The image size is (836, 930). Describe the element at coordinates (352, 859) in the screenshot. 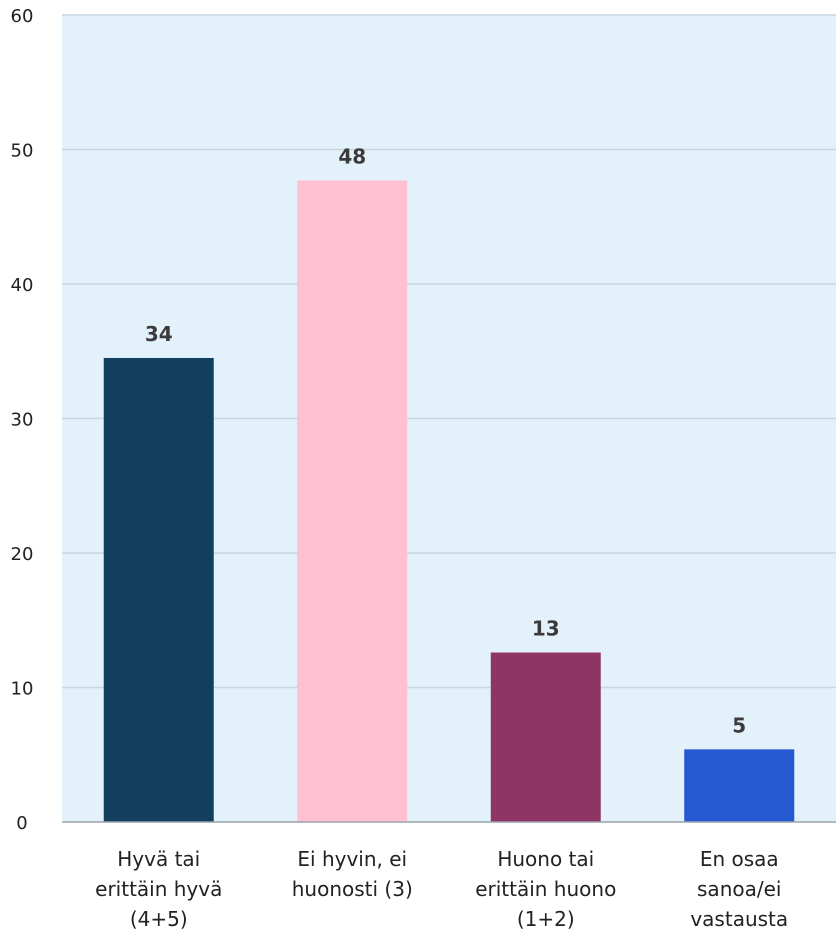

I see `category-label-line: Ei hyvin, ei` at that location.